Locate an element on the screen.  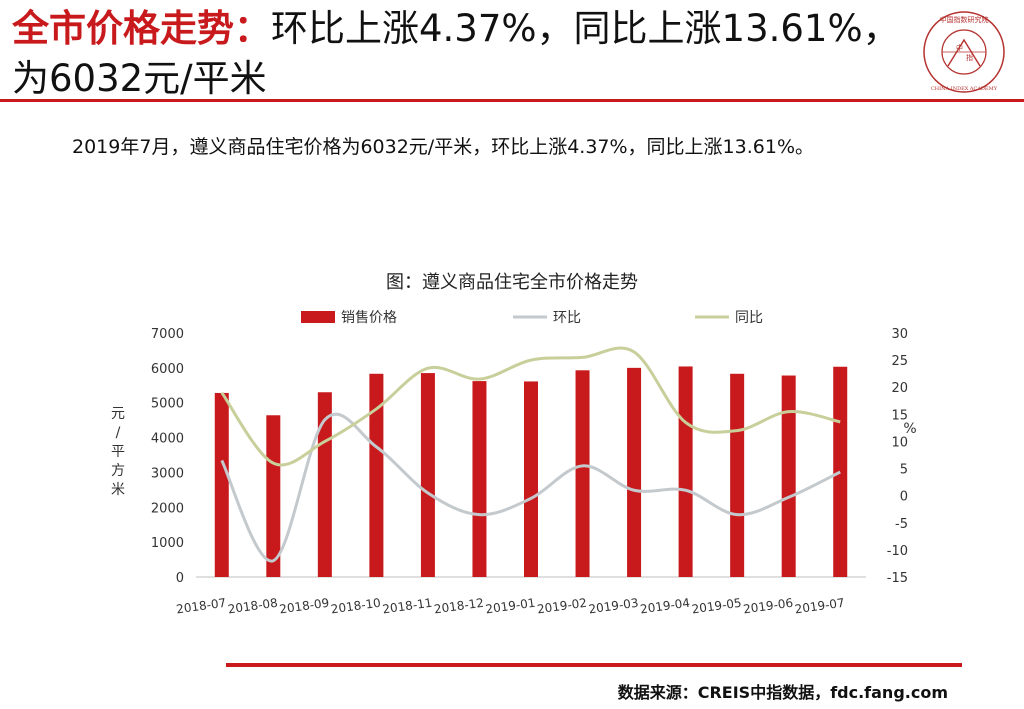
y-right-tick-label: 30 is located at coordinates (899, 334).